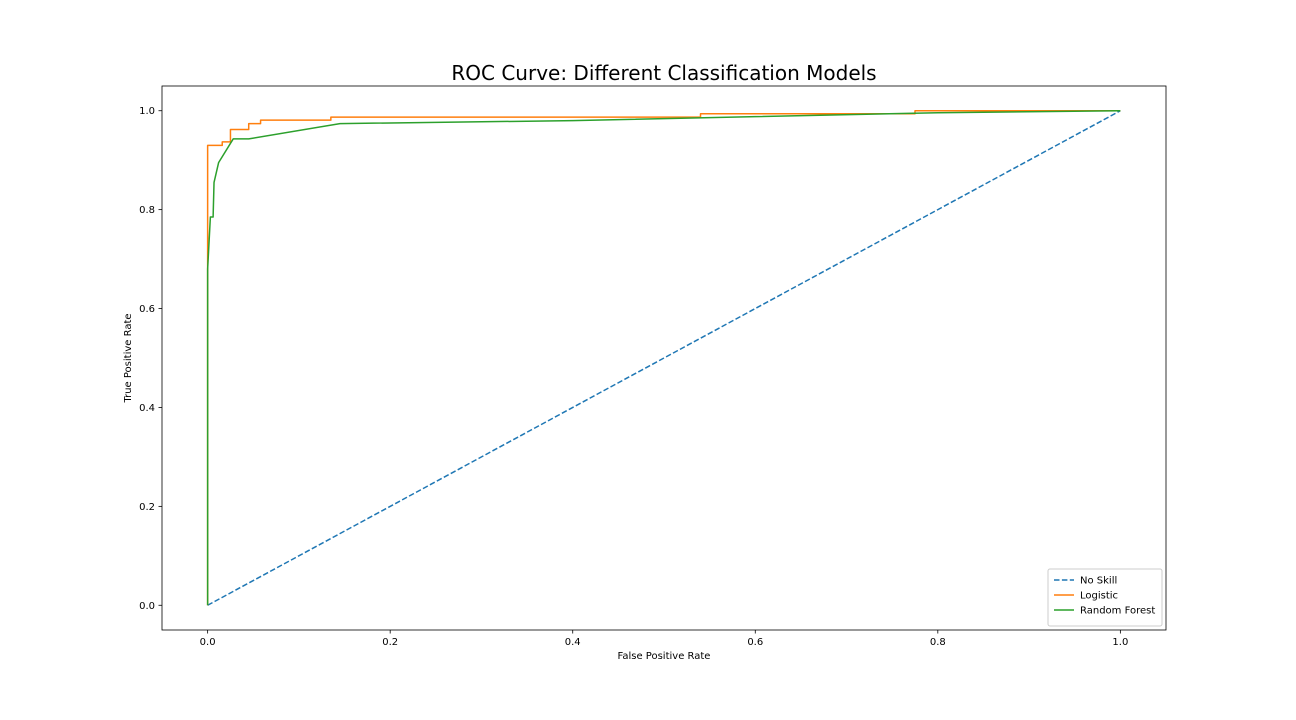  What do you see at coordinates (1098, 581) in the screenshot?
I see `legend-label: No Skill` at bounding box center [1098, 581].